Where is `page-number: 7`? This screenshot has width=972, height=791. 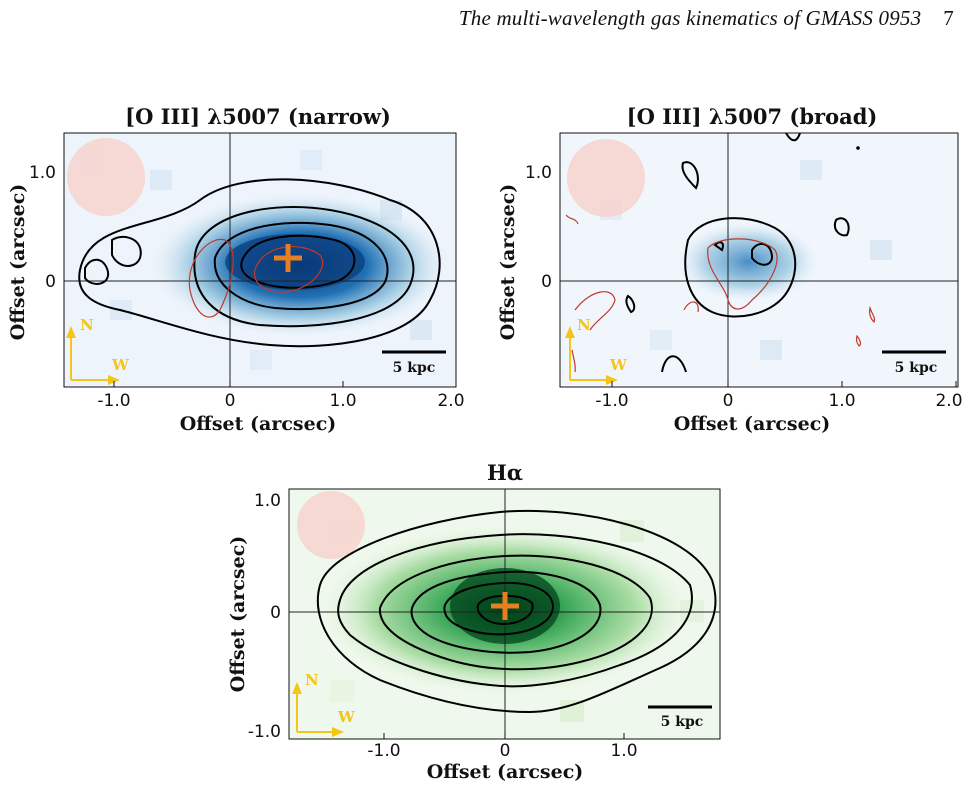
page-number: 7 is located at coordinates (948, 18).